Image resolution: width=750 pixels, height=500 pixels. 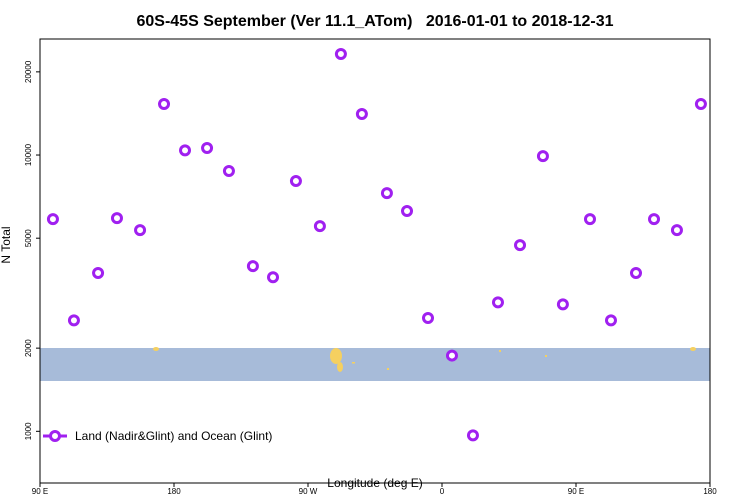 What do you see at coordinates (28, 238) in the screenshot?
I see `y-tick-label: 5000` at bounding box center [28, 238].